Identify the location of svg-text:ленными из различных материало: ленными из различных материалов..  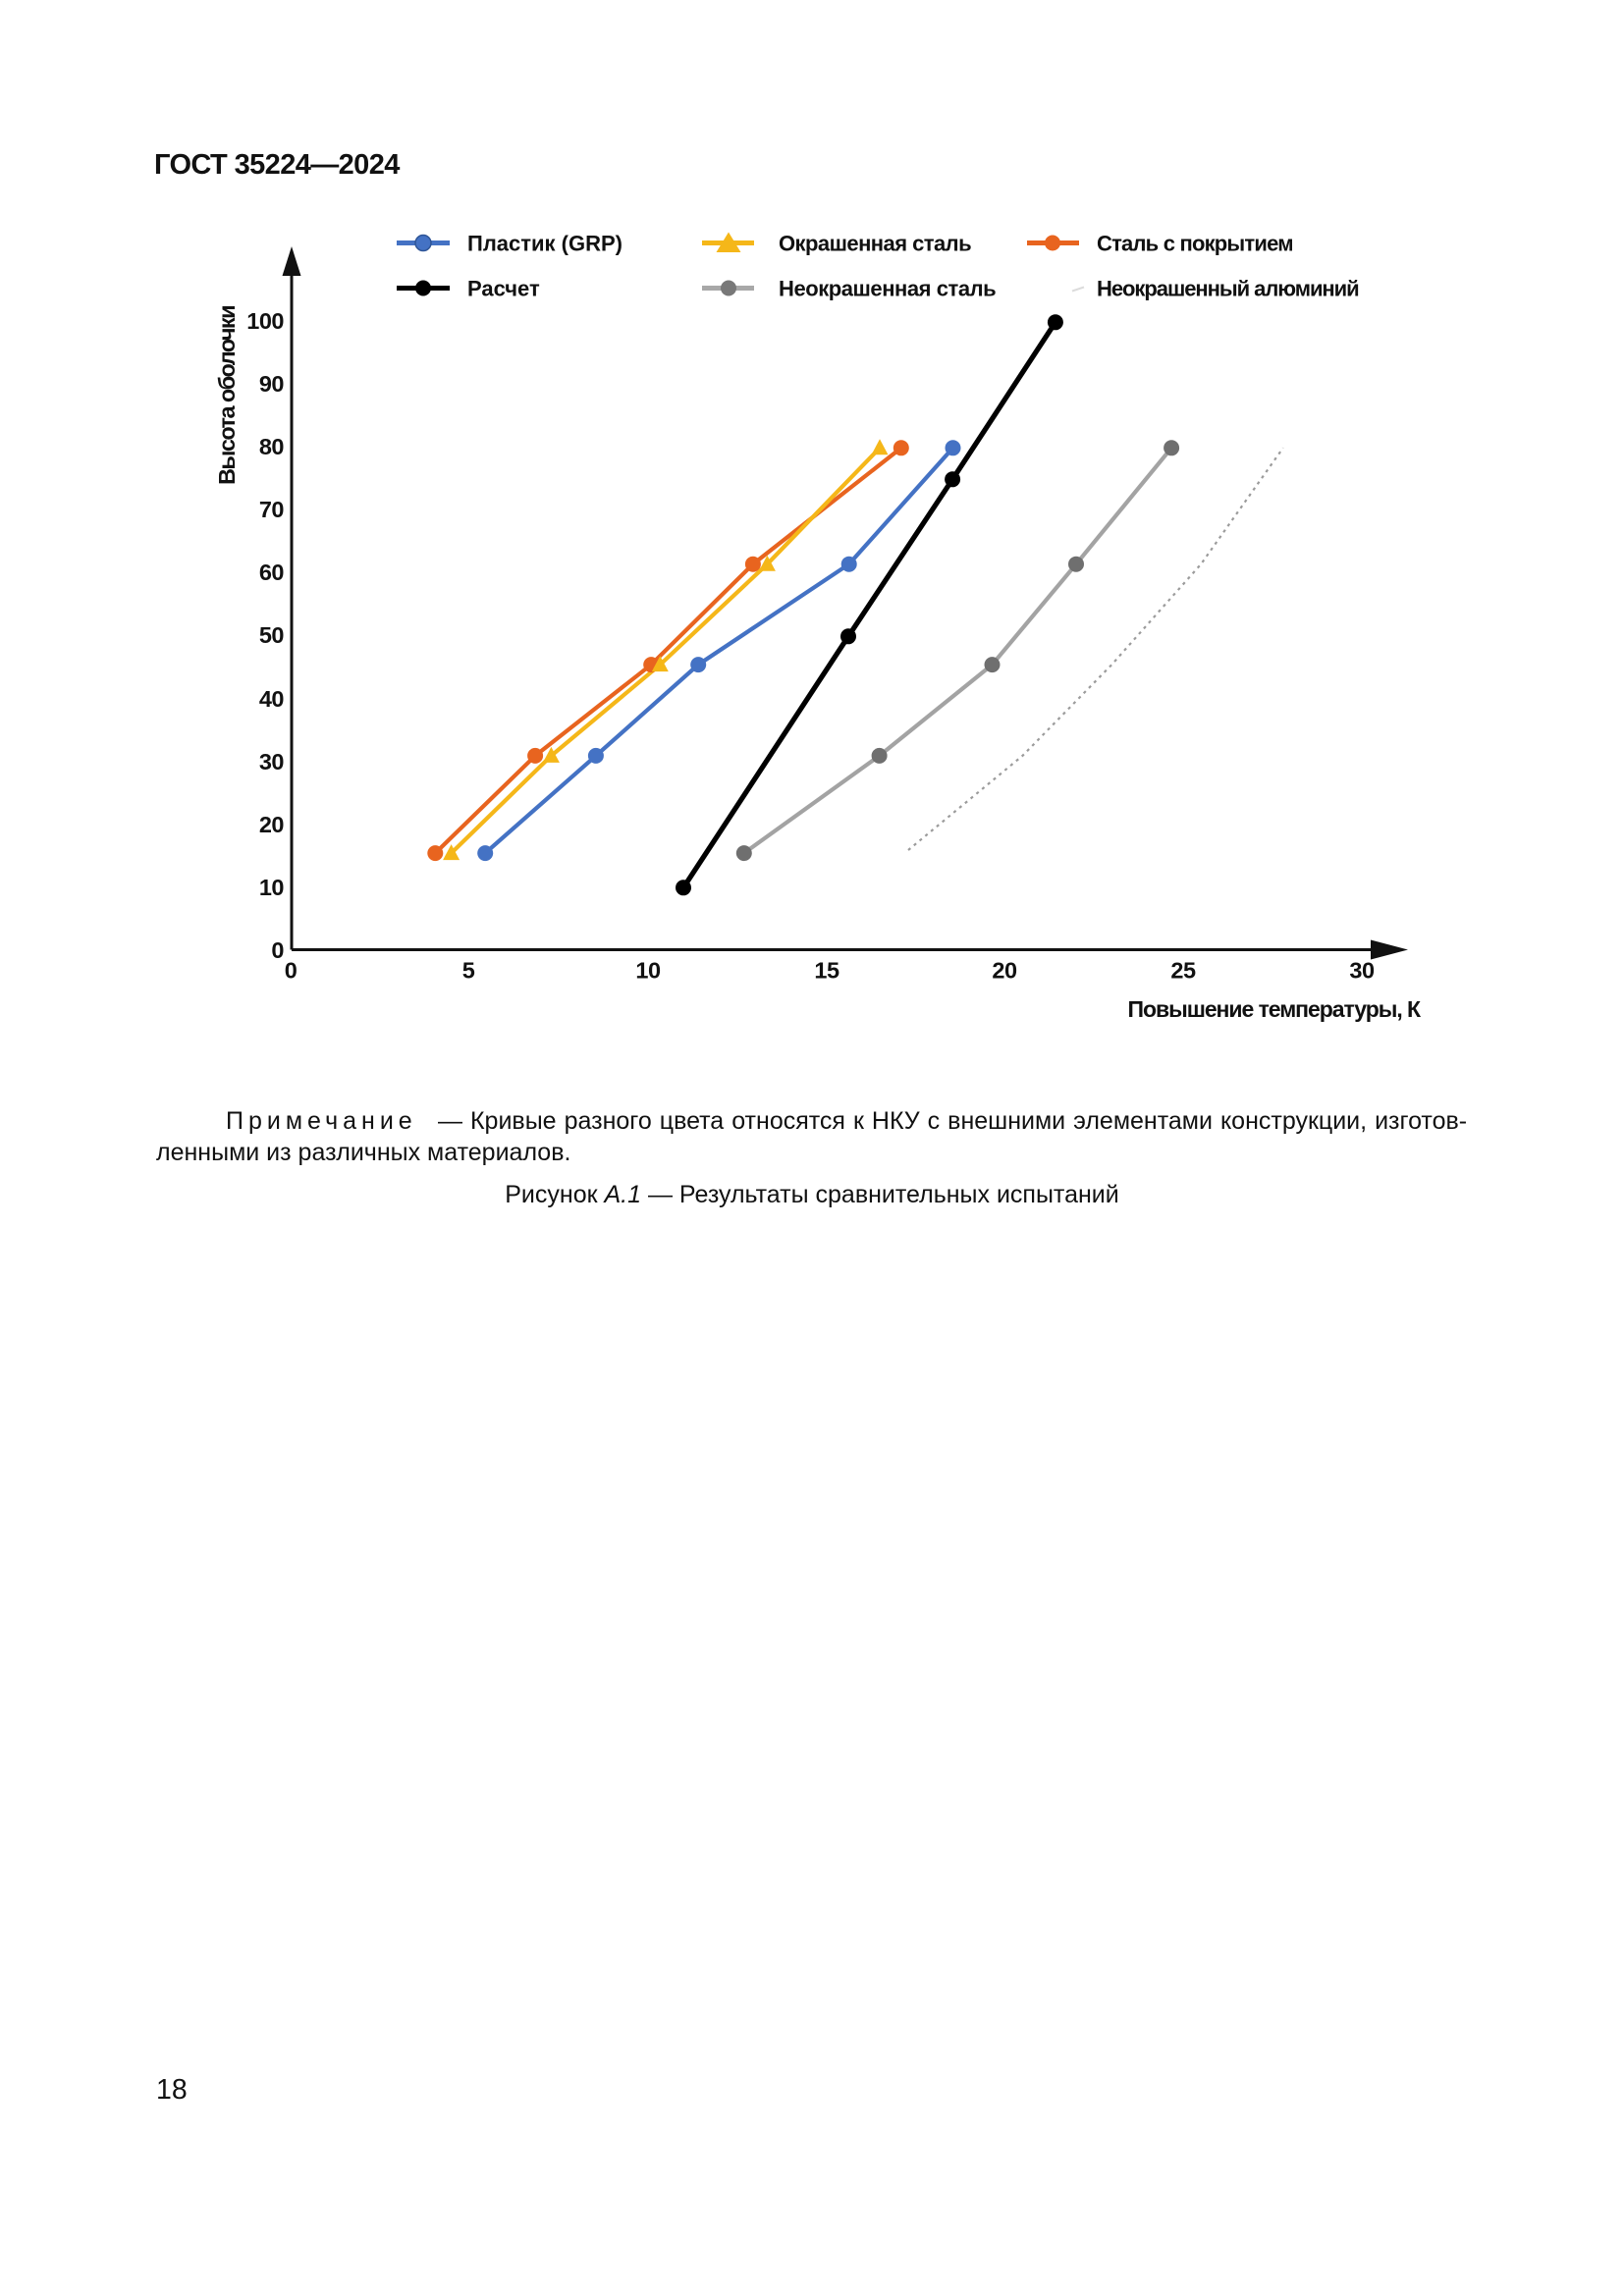
(363, 1152).